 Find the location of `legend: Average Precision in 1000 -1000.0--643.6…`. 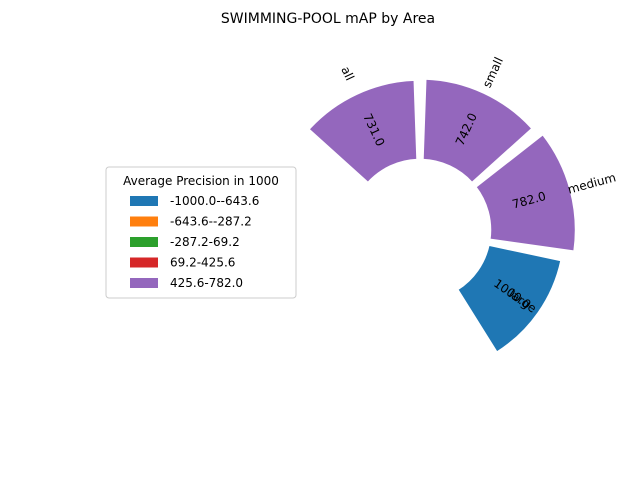

legend: Average Precision in 1000 -1000.0--643.6… is located at coordinates (201, 232).